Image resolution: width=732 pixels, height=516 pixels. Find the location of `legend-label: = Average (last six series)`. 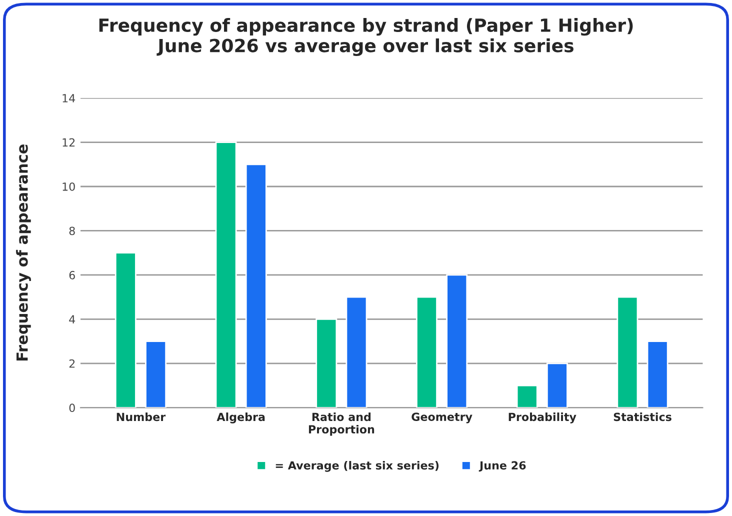

legend-label: = Average (last six series) is located at coordinates (357, 466).